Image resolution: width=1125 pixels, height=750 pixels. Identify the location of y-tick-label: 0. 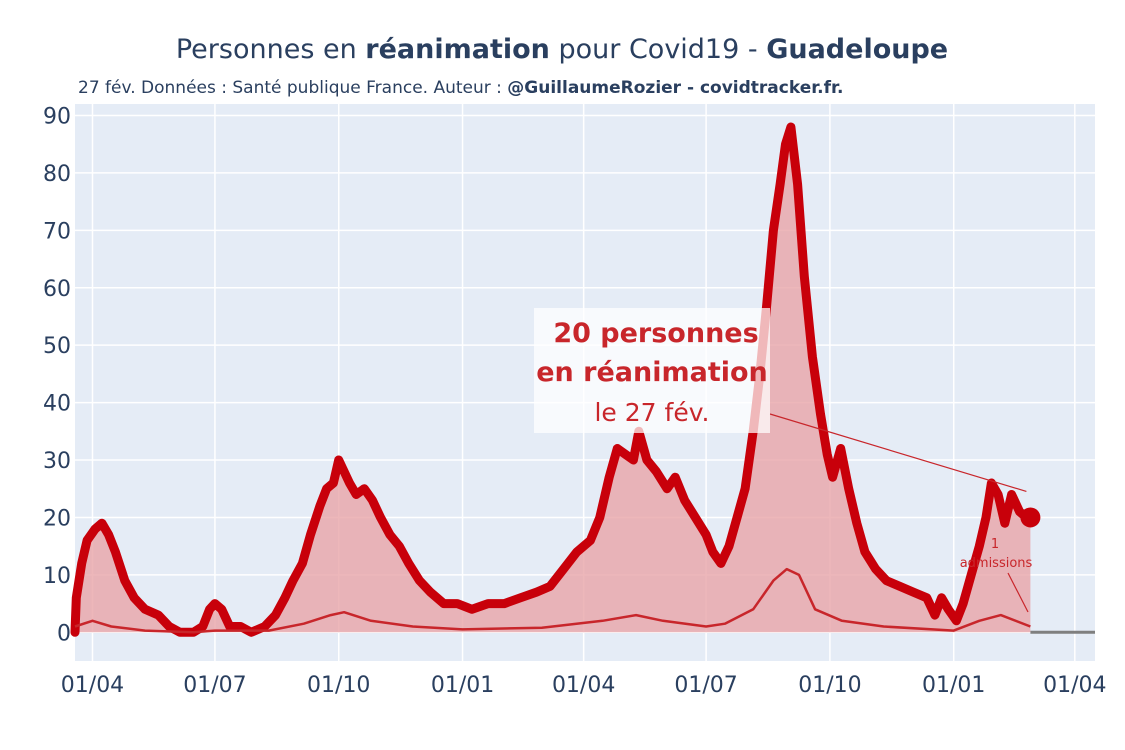
(64, 633).